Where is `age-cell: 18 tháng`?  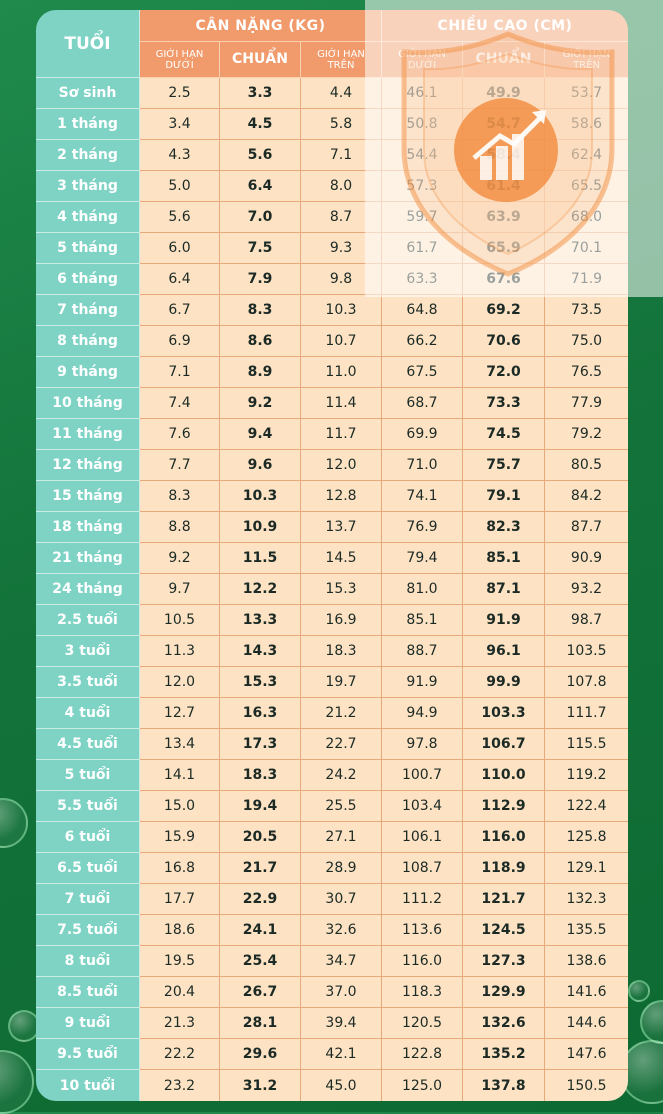 age-cell: 18 tháng is located at coordinates (88, 527).